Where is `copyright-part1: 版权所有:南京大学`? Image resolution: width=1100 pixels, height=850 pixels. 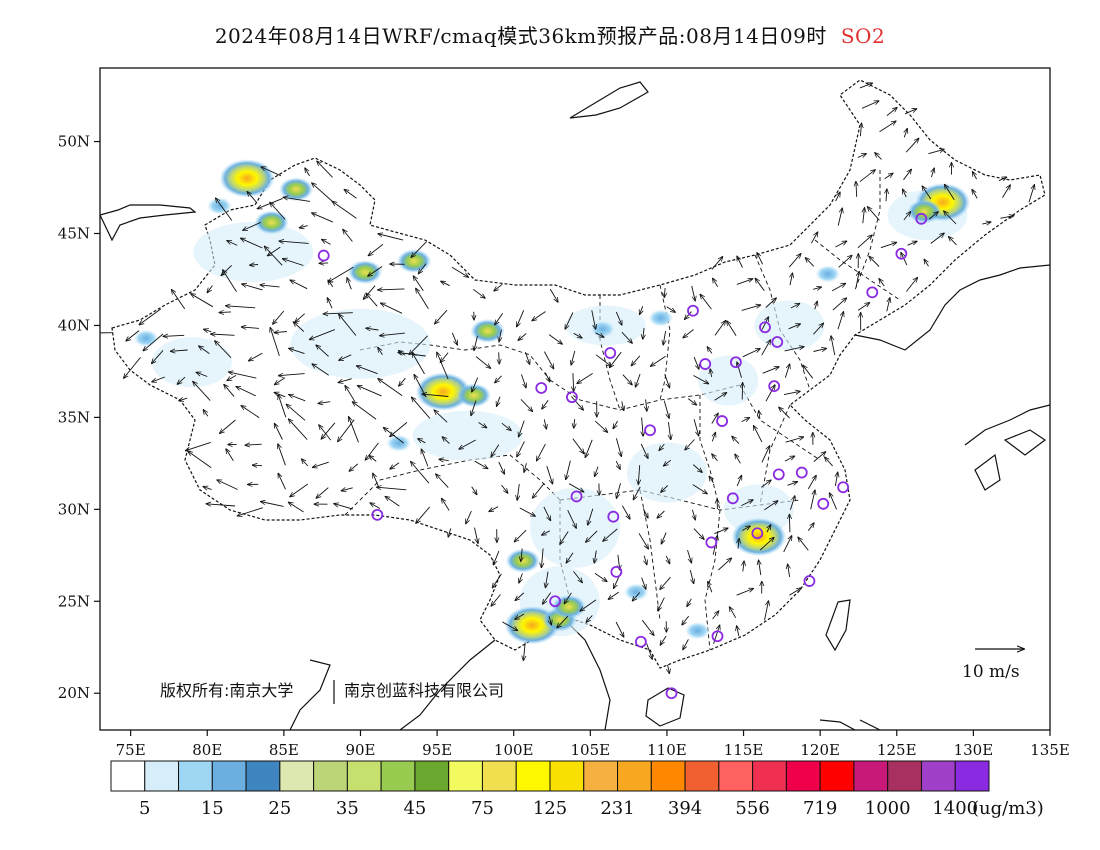
copyright-part1: 版权所有:南京大学 is located at coordinates (226, 690).